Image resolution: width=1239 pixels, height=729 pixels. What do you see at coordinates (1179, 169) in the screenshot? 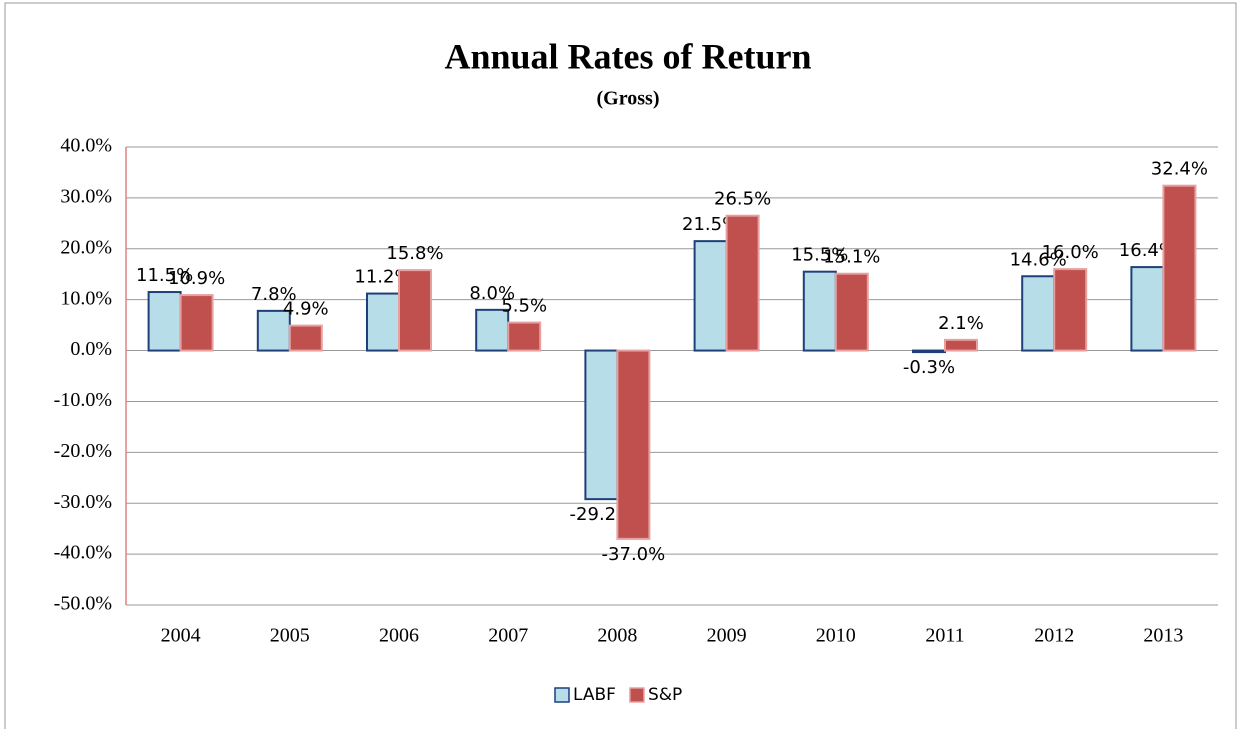
I see `data-label: 32.4%` at bounding box center [1179, 169].